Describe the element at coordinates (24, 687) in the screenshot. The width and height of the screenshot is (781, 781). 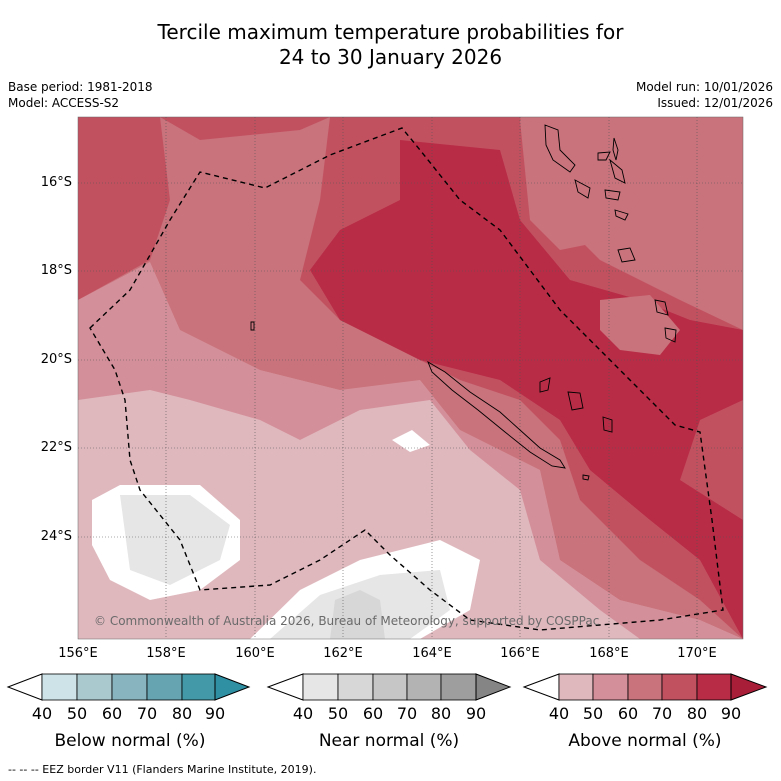
I see `cb-below-cap-low` at that location.